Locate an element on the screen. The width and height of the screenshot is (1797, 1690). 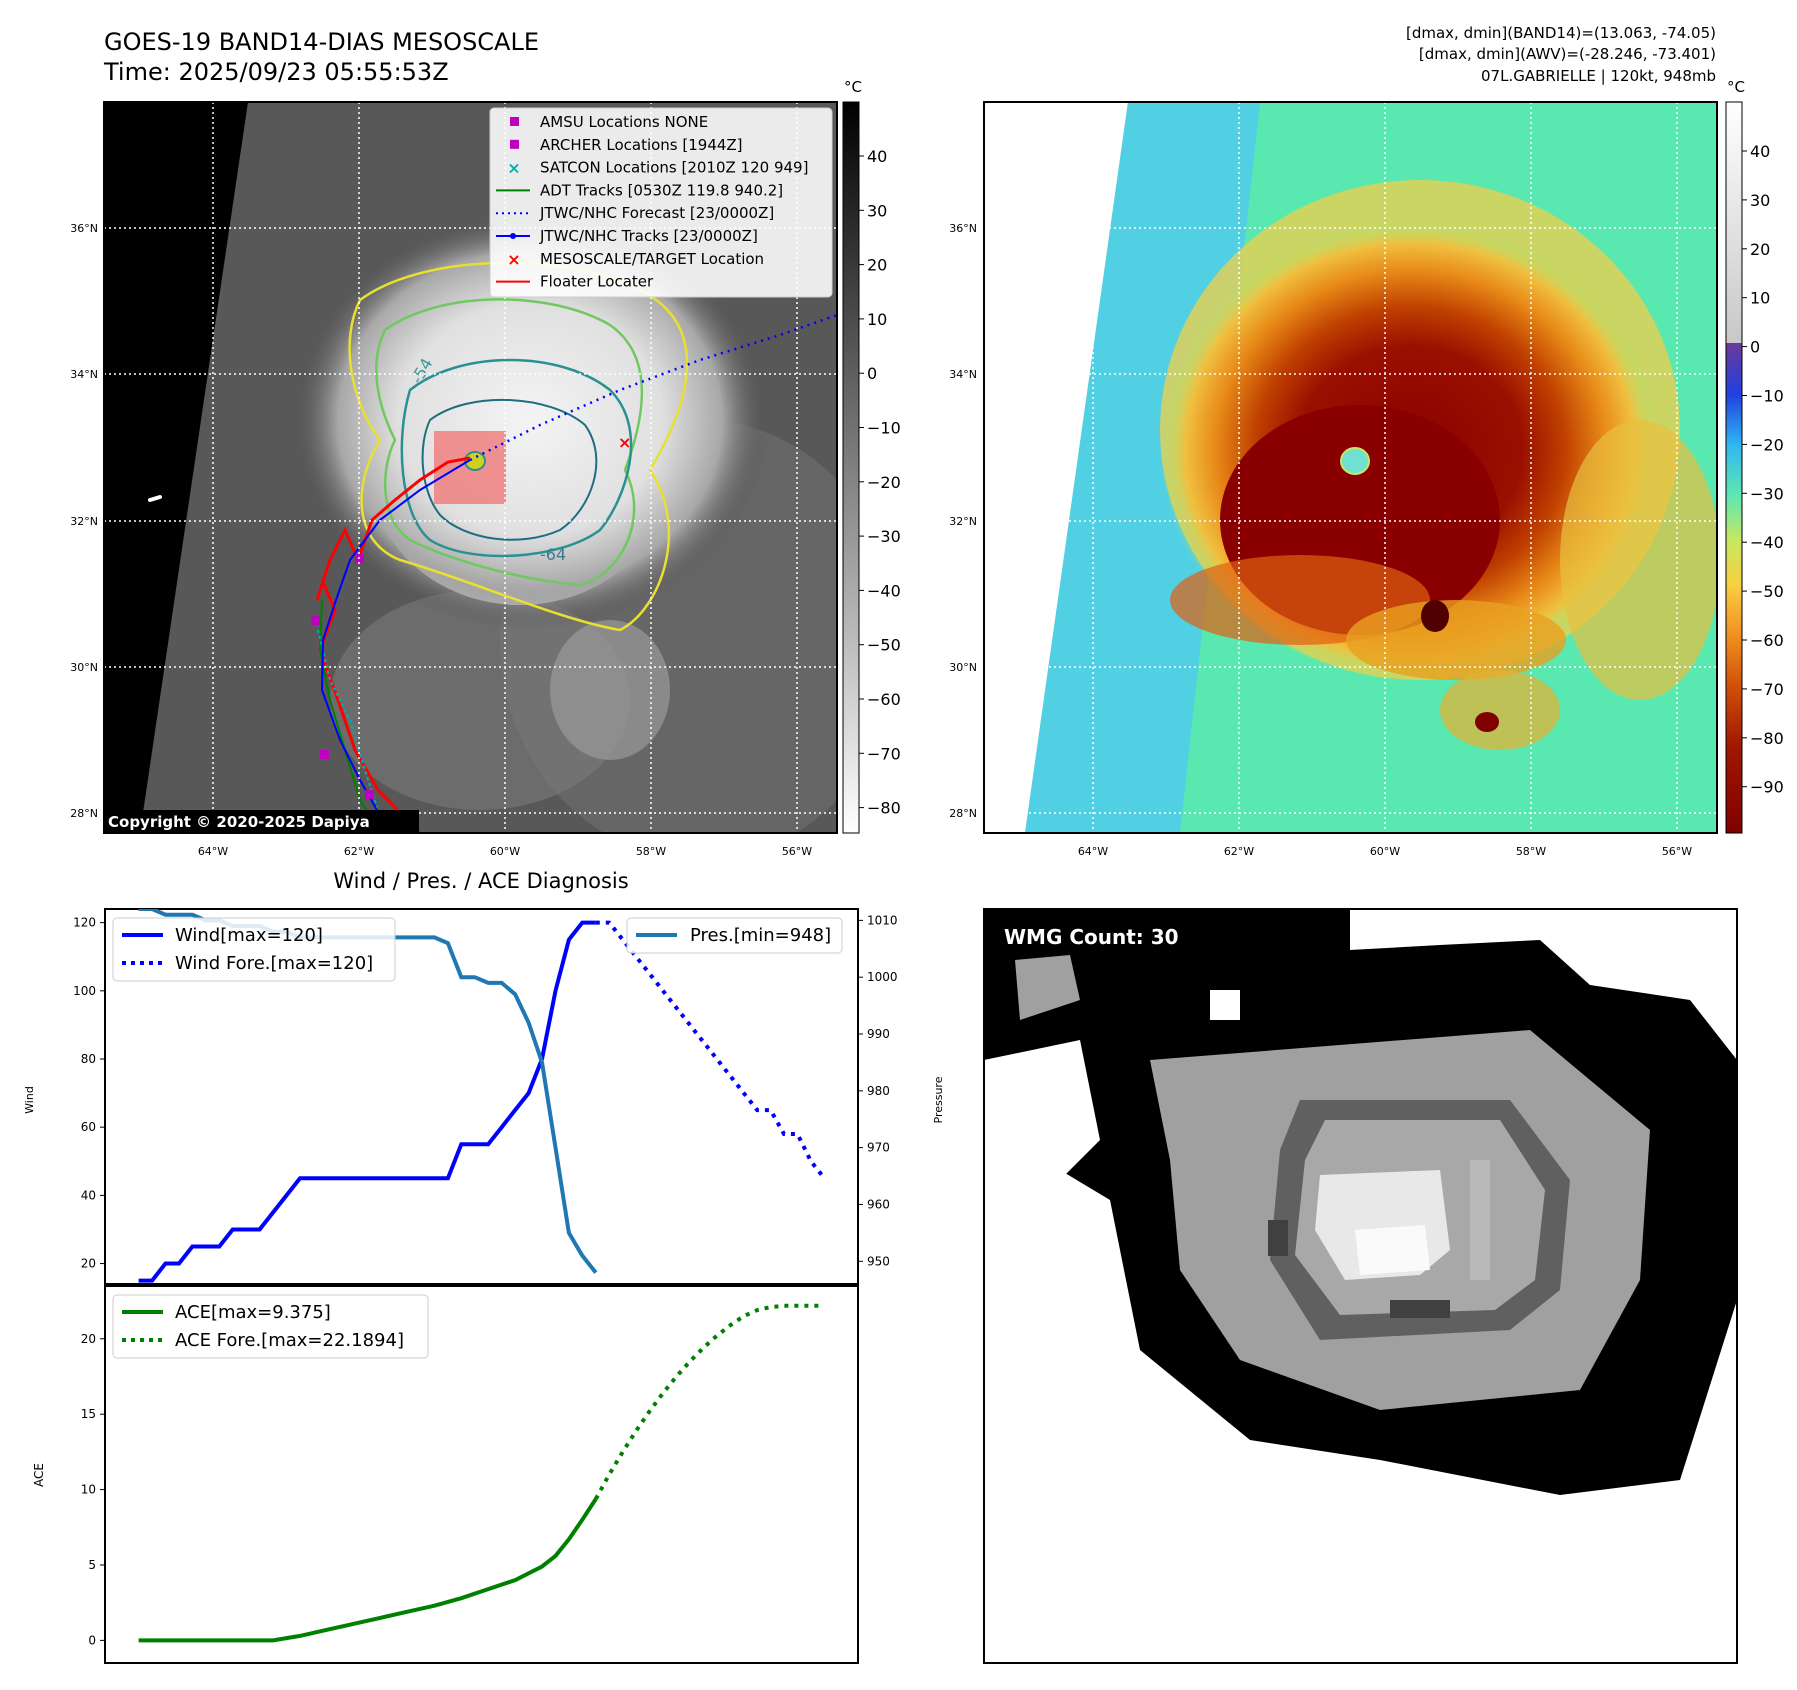
legend-marker is located at coordinates (514, 144).